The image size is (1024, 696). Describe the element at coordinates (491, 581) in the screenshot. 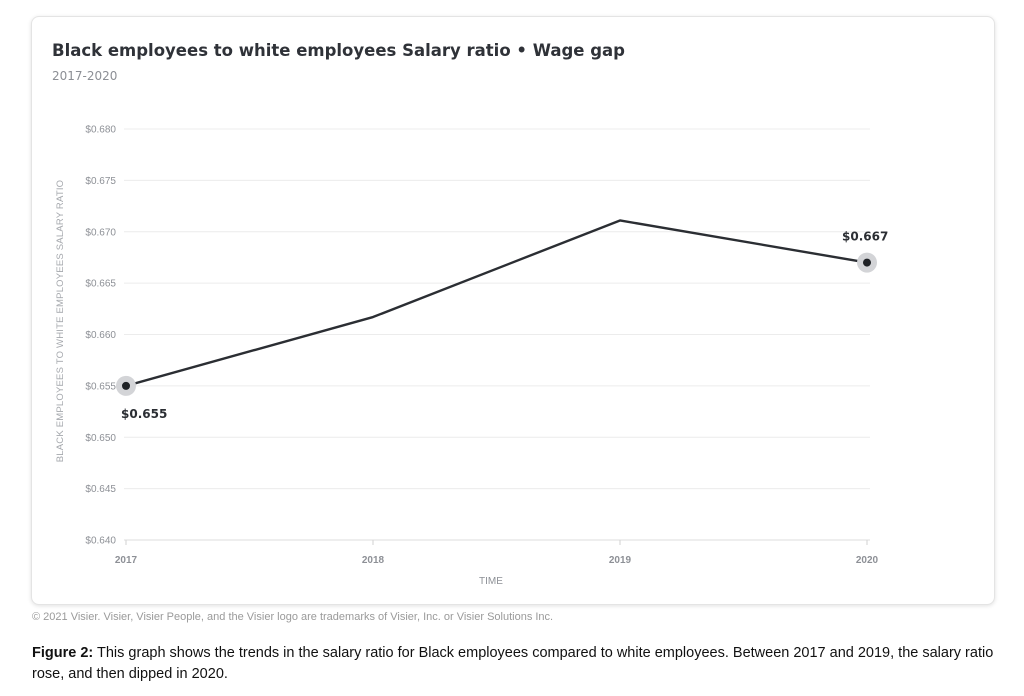

I see `x-axis-label: TIME` at that location.